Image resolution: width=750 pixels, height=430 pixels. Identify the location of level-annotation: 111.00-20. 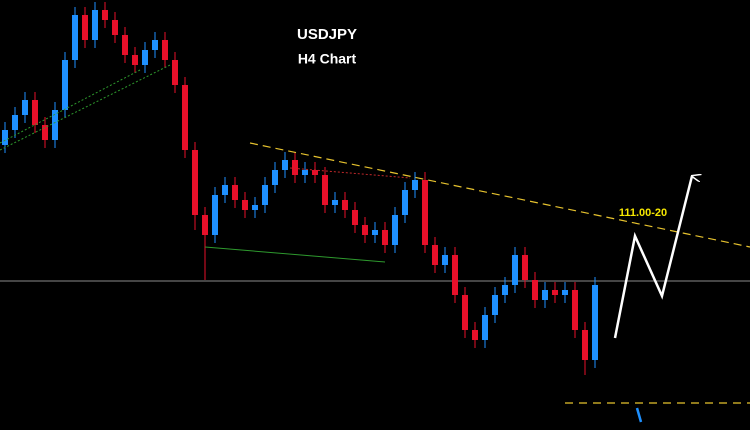
(643, 213).